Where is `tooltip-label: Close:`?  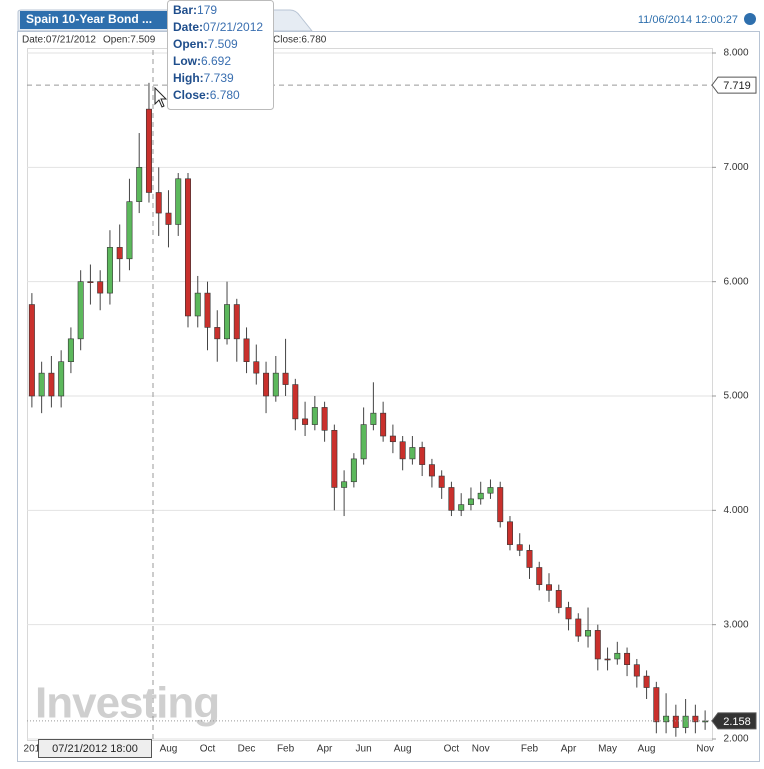
tooltip-label: Close: is located at coordinates (191, 95).